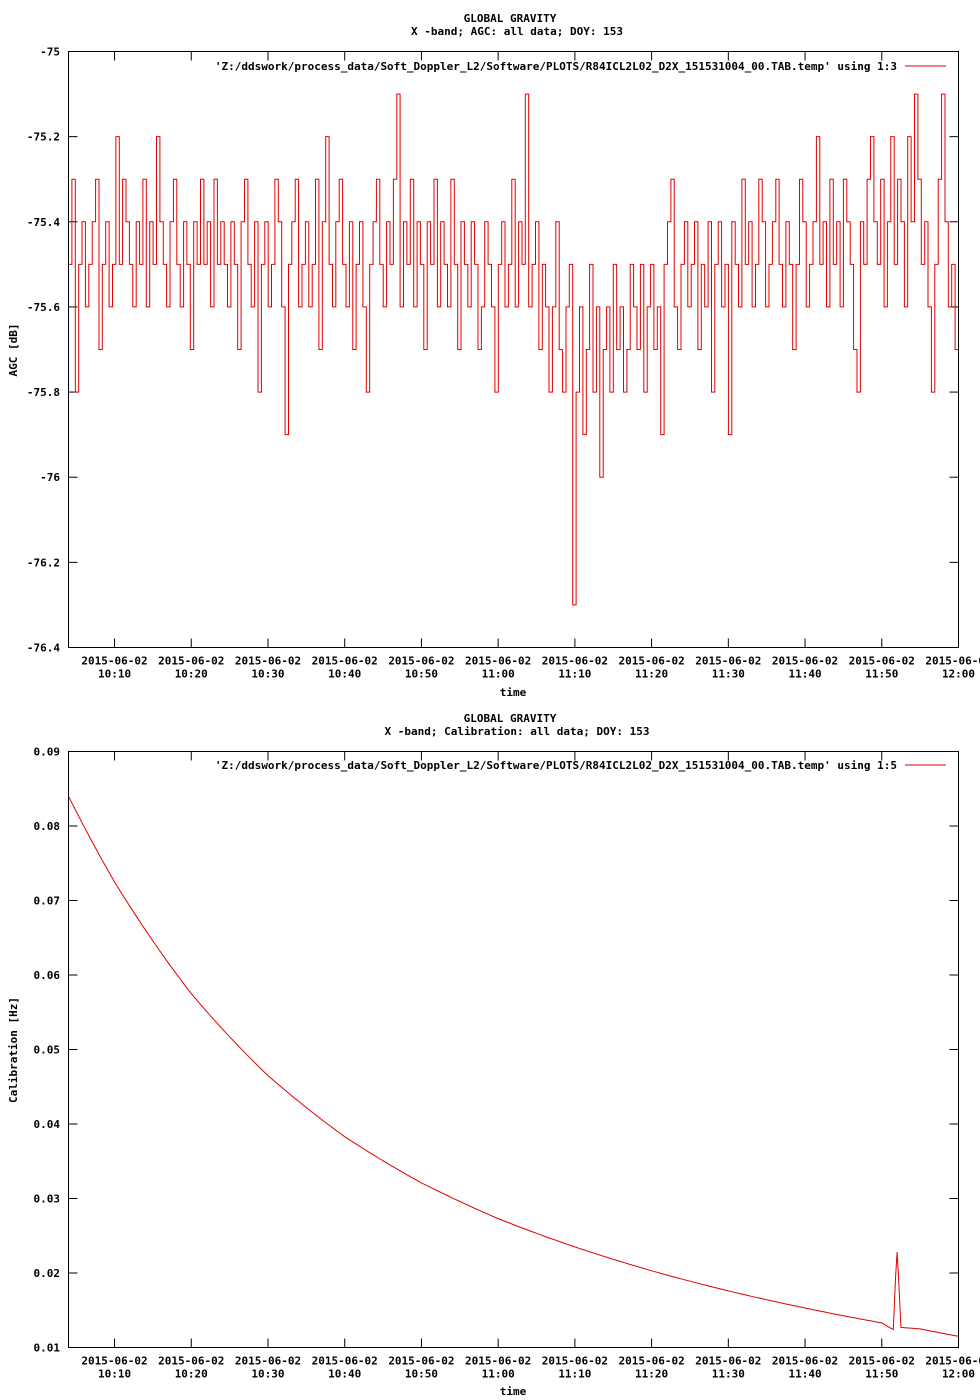 The image size is (980, 1400). I want to click on calibration-y-tick-label: 0.02, so click(47, 1273).